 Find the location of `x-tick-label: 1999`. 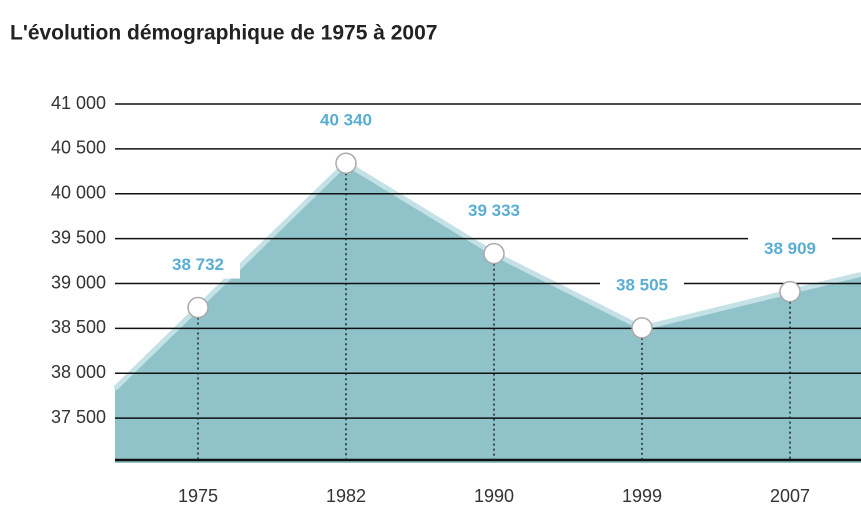

x-tick-label: 1999 is located at coordinates (642, 496).